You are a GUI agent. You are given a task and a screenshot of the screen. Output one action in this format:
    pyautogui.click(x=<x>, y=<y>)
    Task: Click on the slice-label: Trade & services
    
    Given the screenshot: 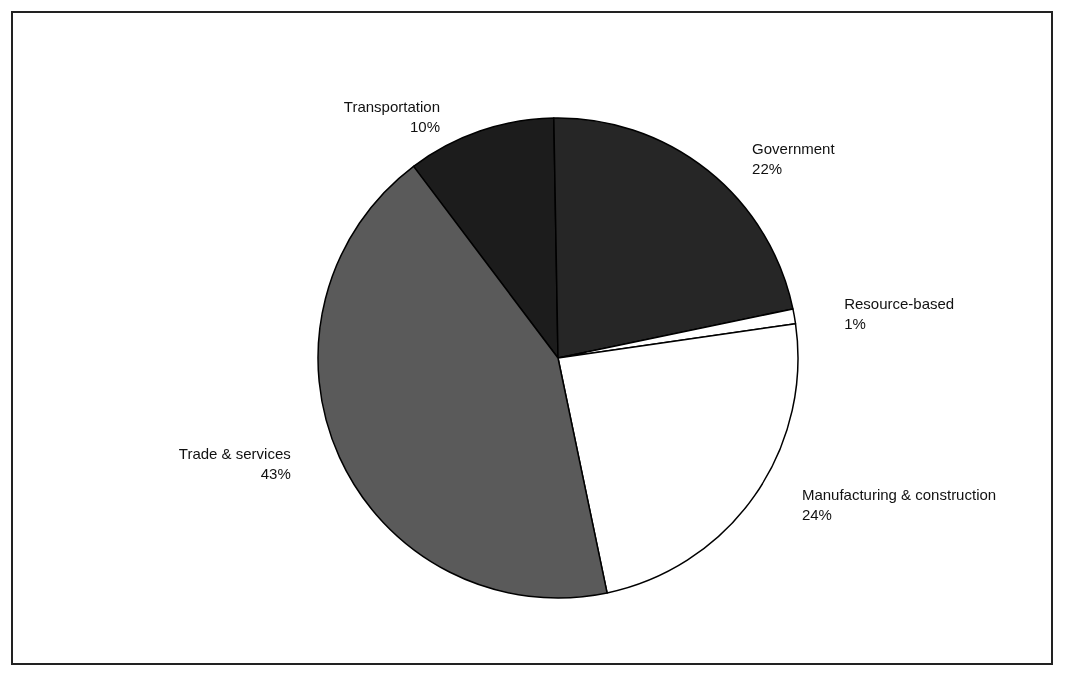 What is the action you would take?
    pyautogui.click(x=234, y=453)
    